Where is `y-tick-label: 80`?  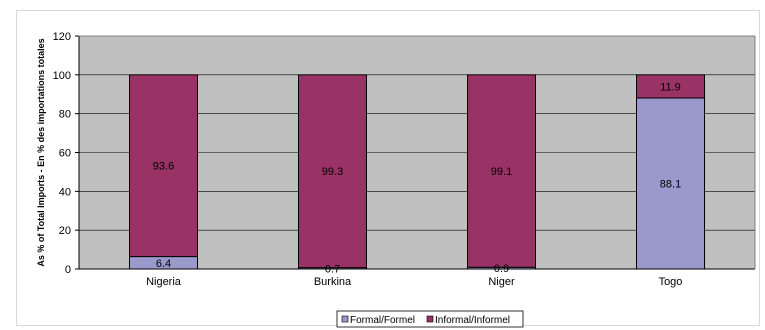 y-tick-label: 80 is located at coordinates (65, 115).